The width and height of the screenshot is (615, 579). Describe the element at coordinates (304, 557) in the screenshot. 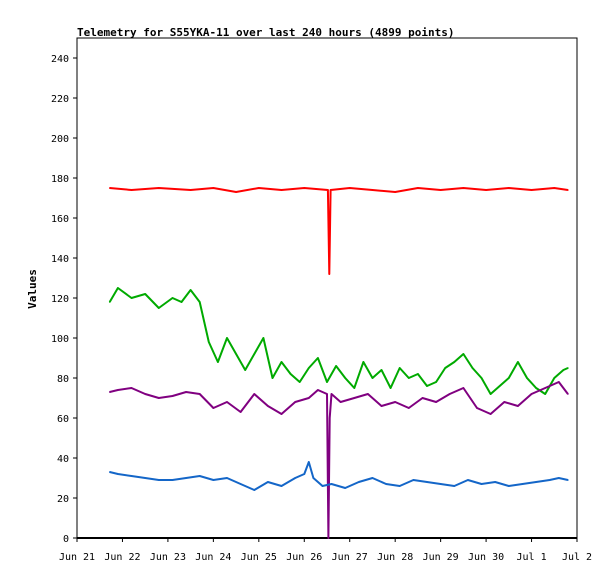

I see `x-tick-label: Jun 26` at that location.